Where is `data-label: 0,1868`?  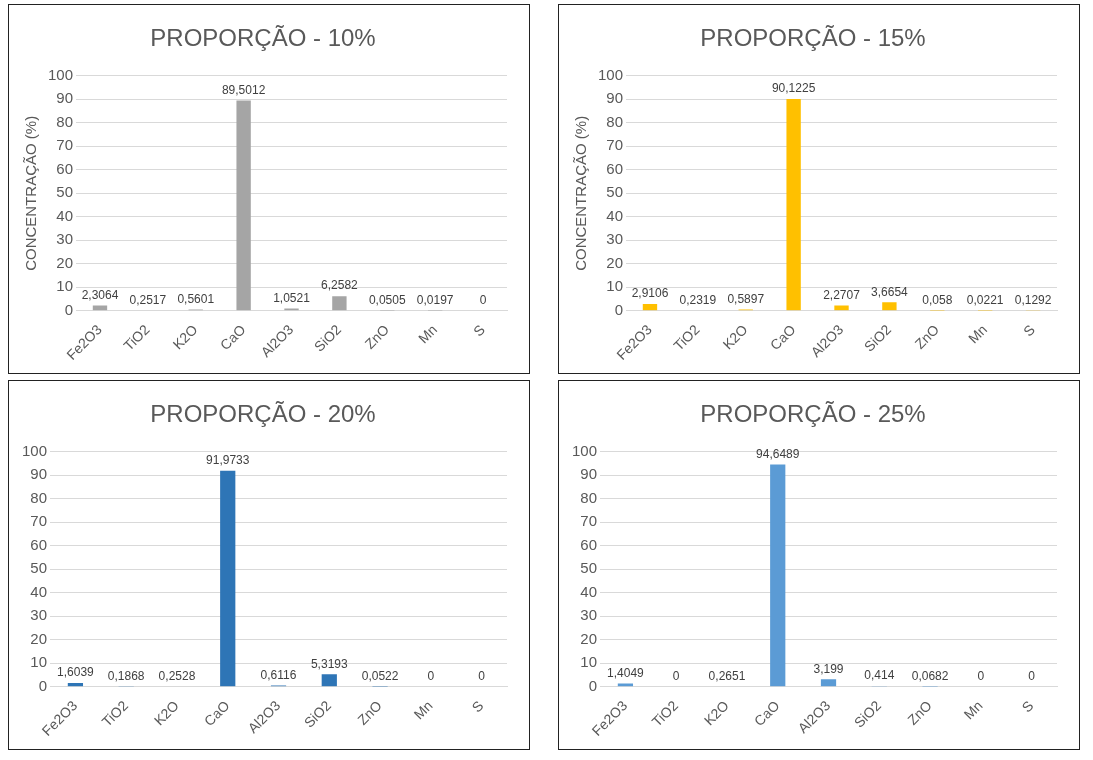
data-label: 0,1868 is located at coordinates (126, 675).